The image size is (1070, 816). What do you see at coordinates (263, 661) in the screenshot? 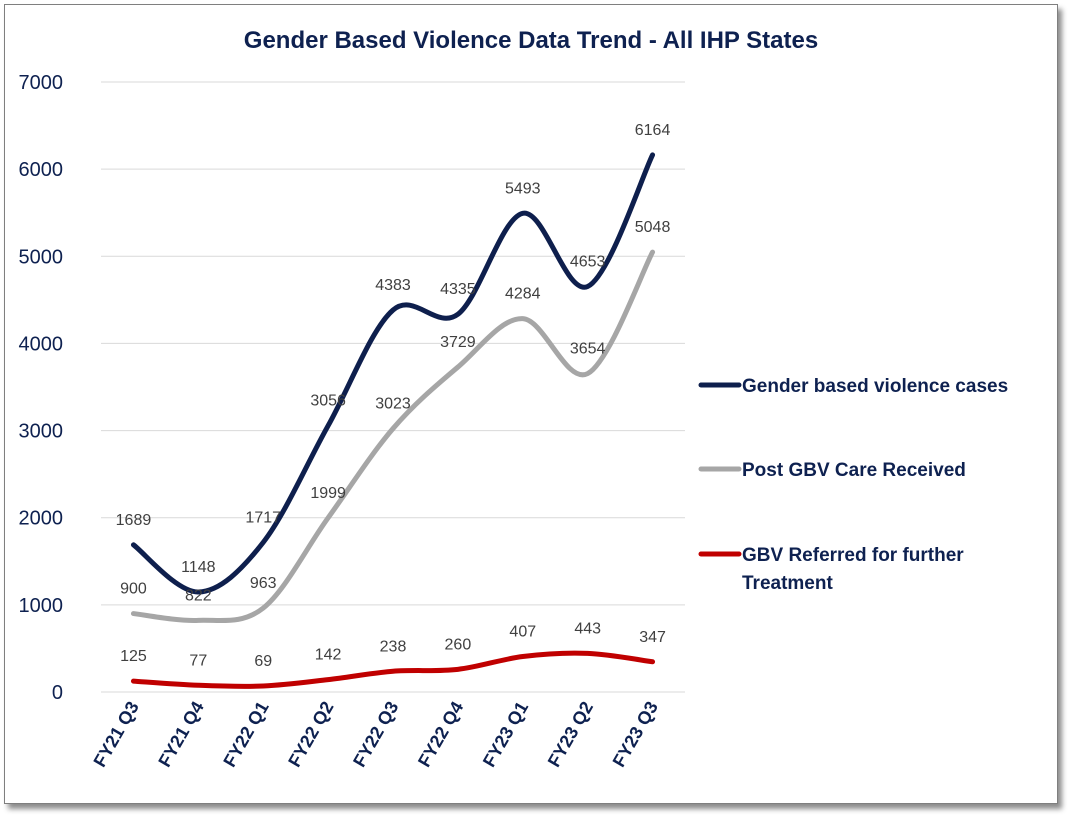
I see `data-label: 69` at bounding box center [263, 661].